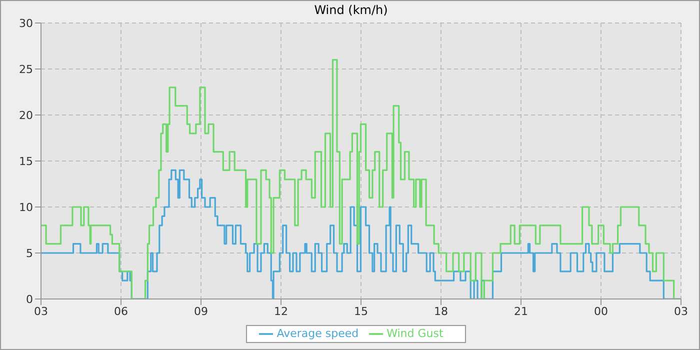  What do you see at coordinates (361, 311) in the screenshot?
I see `x-tick-label: 15` at bounding box center [361, 311].